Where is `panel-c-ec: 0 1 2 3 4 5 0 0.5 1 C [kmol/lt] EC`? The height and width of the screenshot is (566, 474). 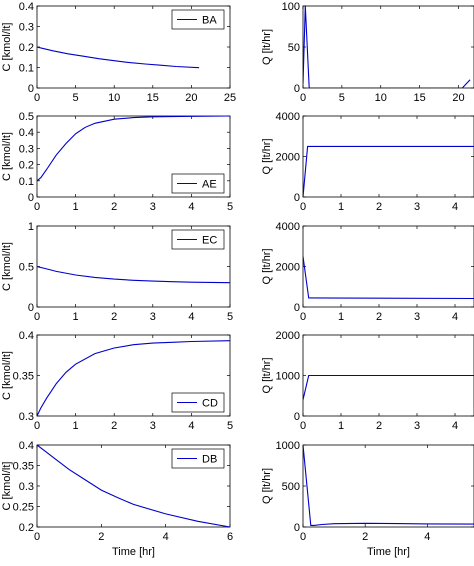 panel-c-ec: 0 1 2 3 4 5 0 0.5 1 C [kmol/lt] EC is located at coordinates (117, 272).